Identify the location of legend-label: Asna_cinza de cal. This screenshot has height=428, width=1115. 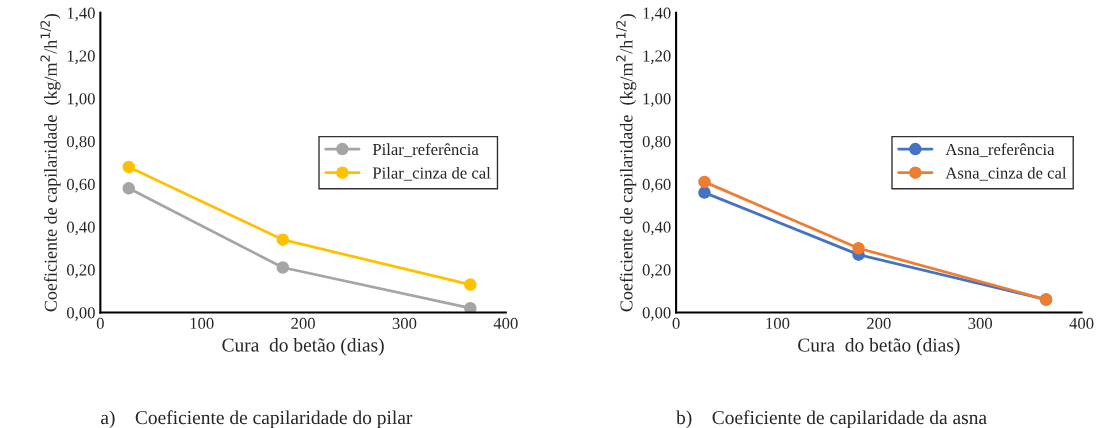
(1006, 173).